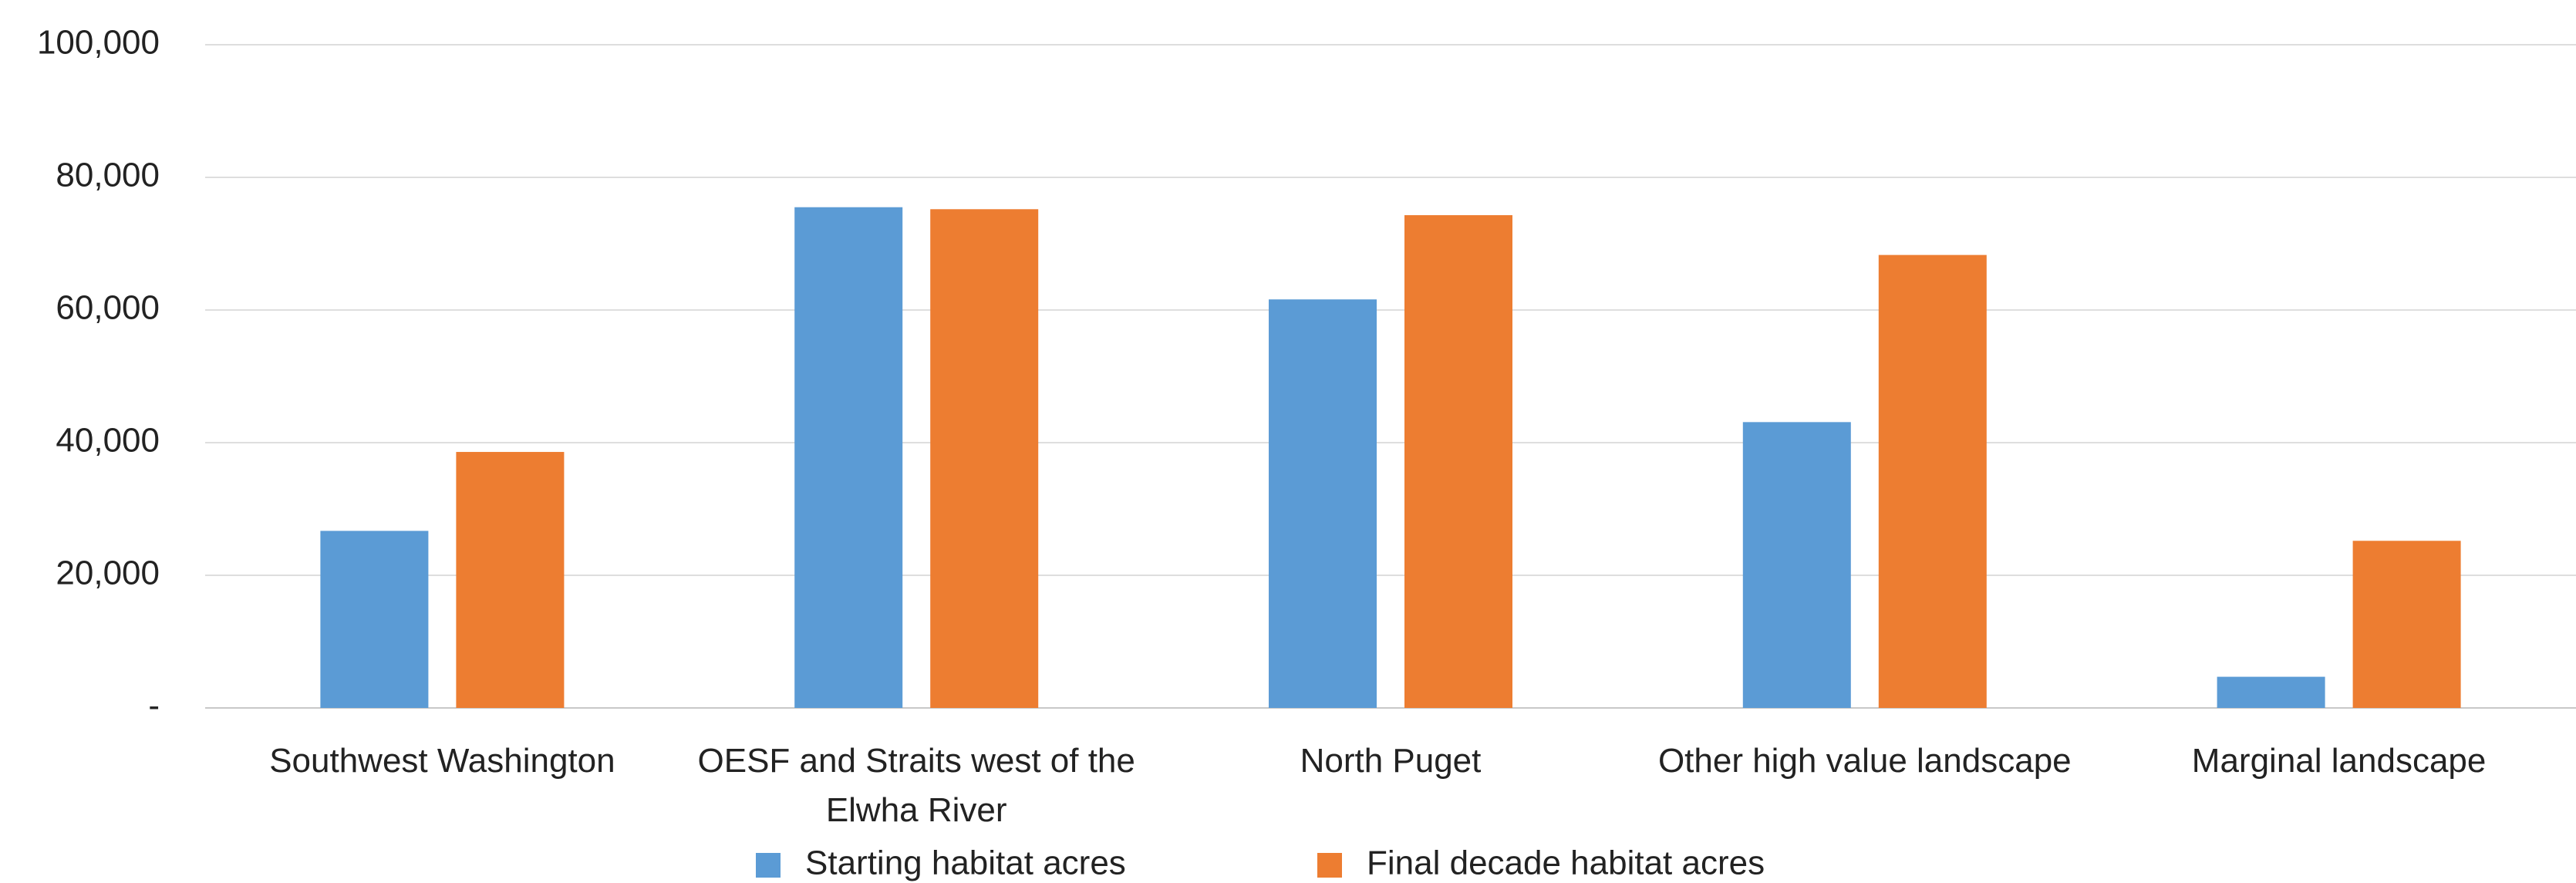 Image resolution: width=2576 pixels, height=883 pixels. What do you see at coordinates (2339, 761) in the screenshot?
I see `x-tick-label: Marginal landscape` at bounding box center [2339, 761].